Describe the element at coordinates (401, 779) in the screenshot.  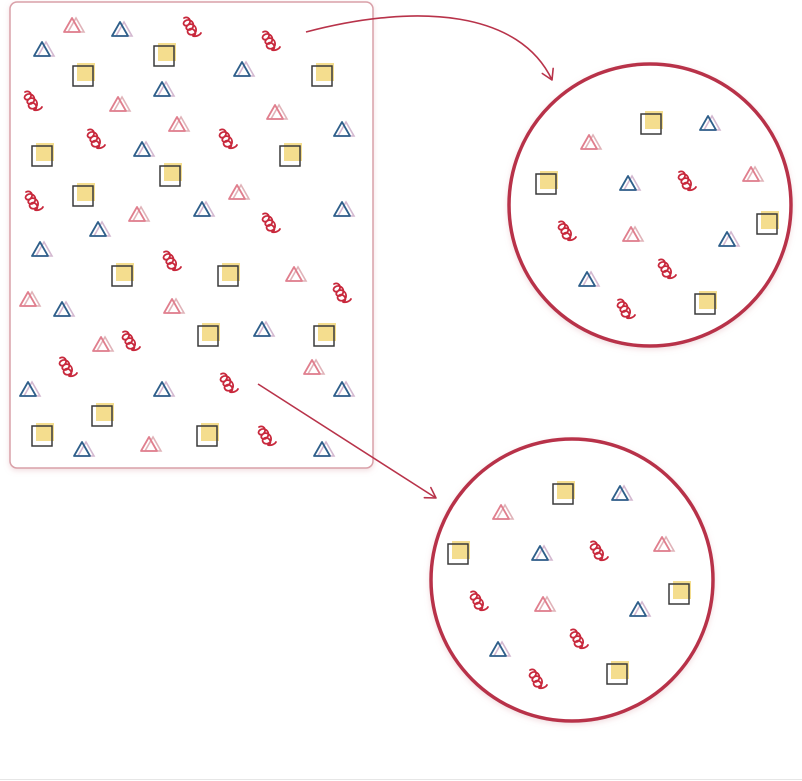
I see `bottom-divider` at that location.